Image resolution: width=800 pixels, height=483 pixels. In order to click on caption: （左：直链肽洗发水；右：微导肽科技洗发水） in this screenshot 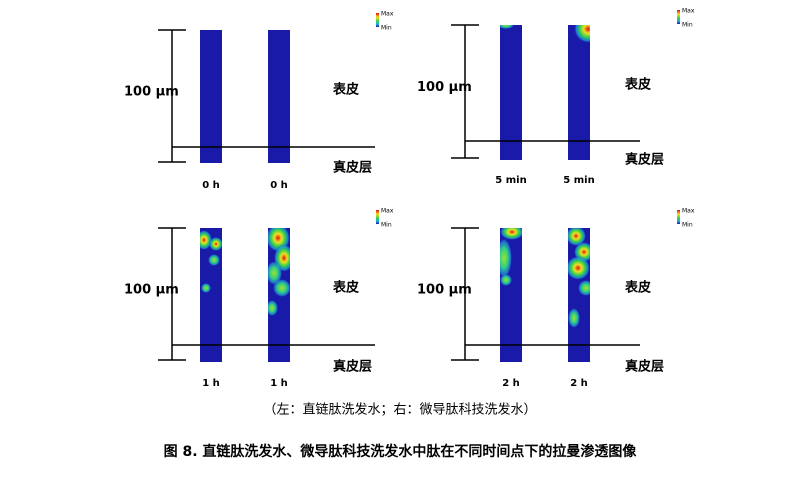, I will do `click(399, 410)`.